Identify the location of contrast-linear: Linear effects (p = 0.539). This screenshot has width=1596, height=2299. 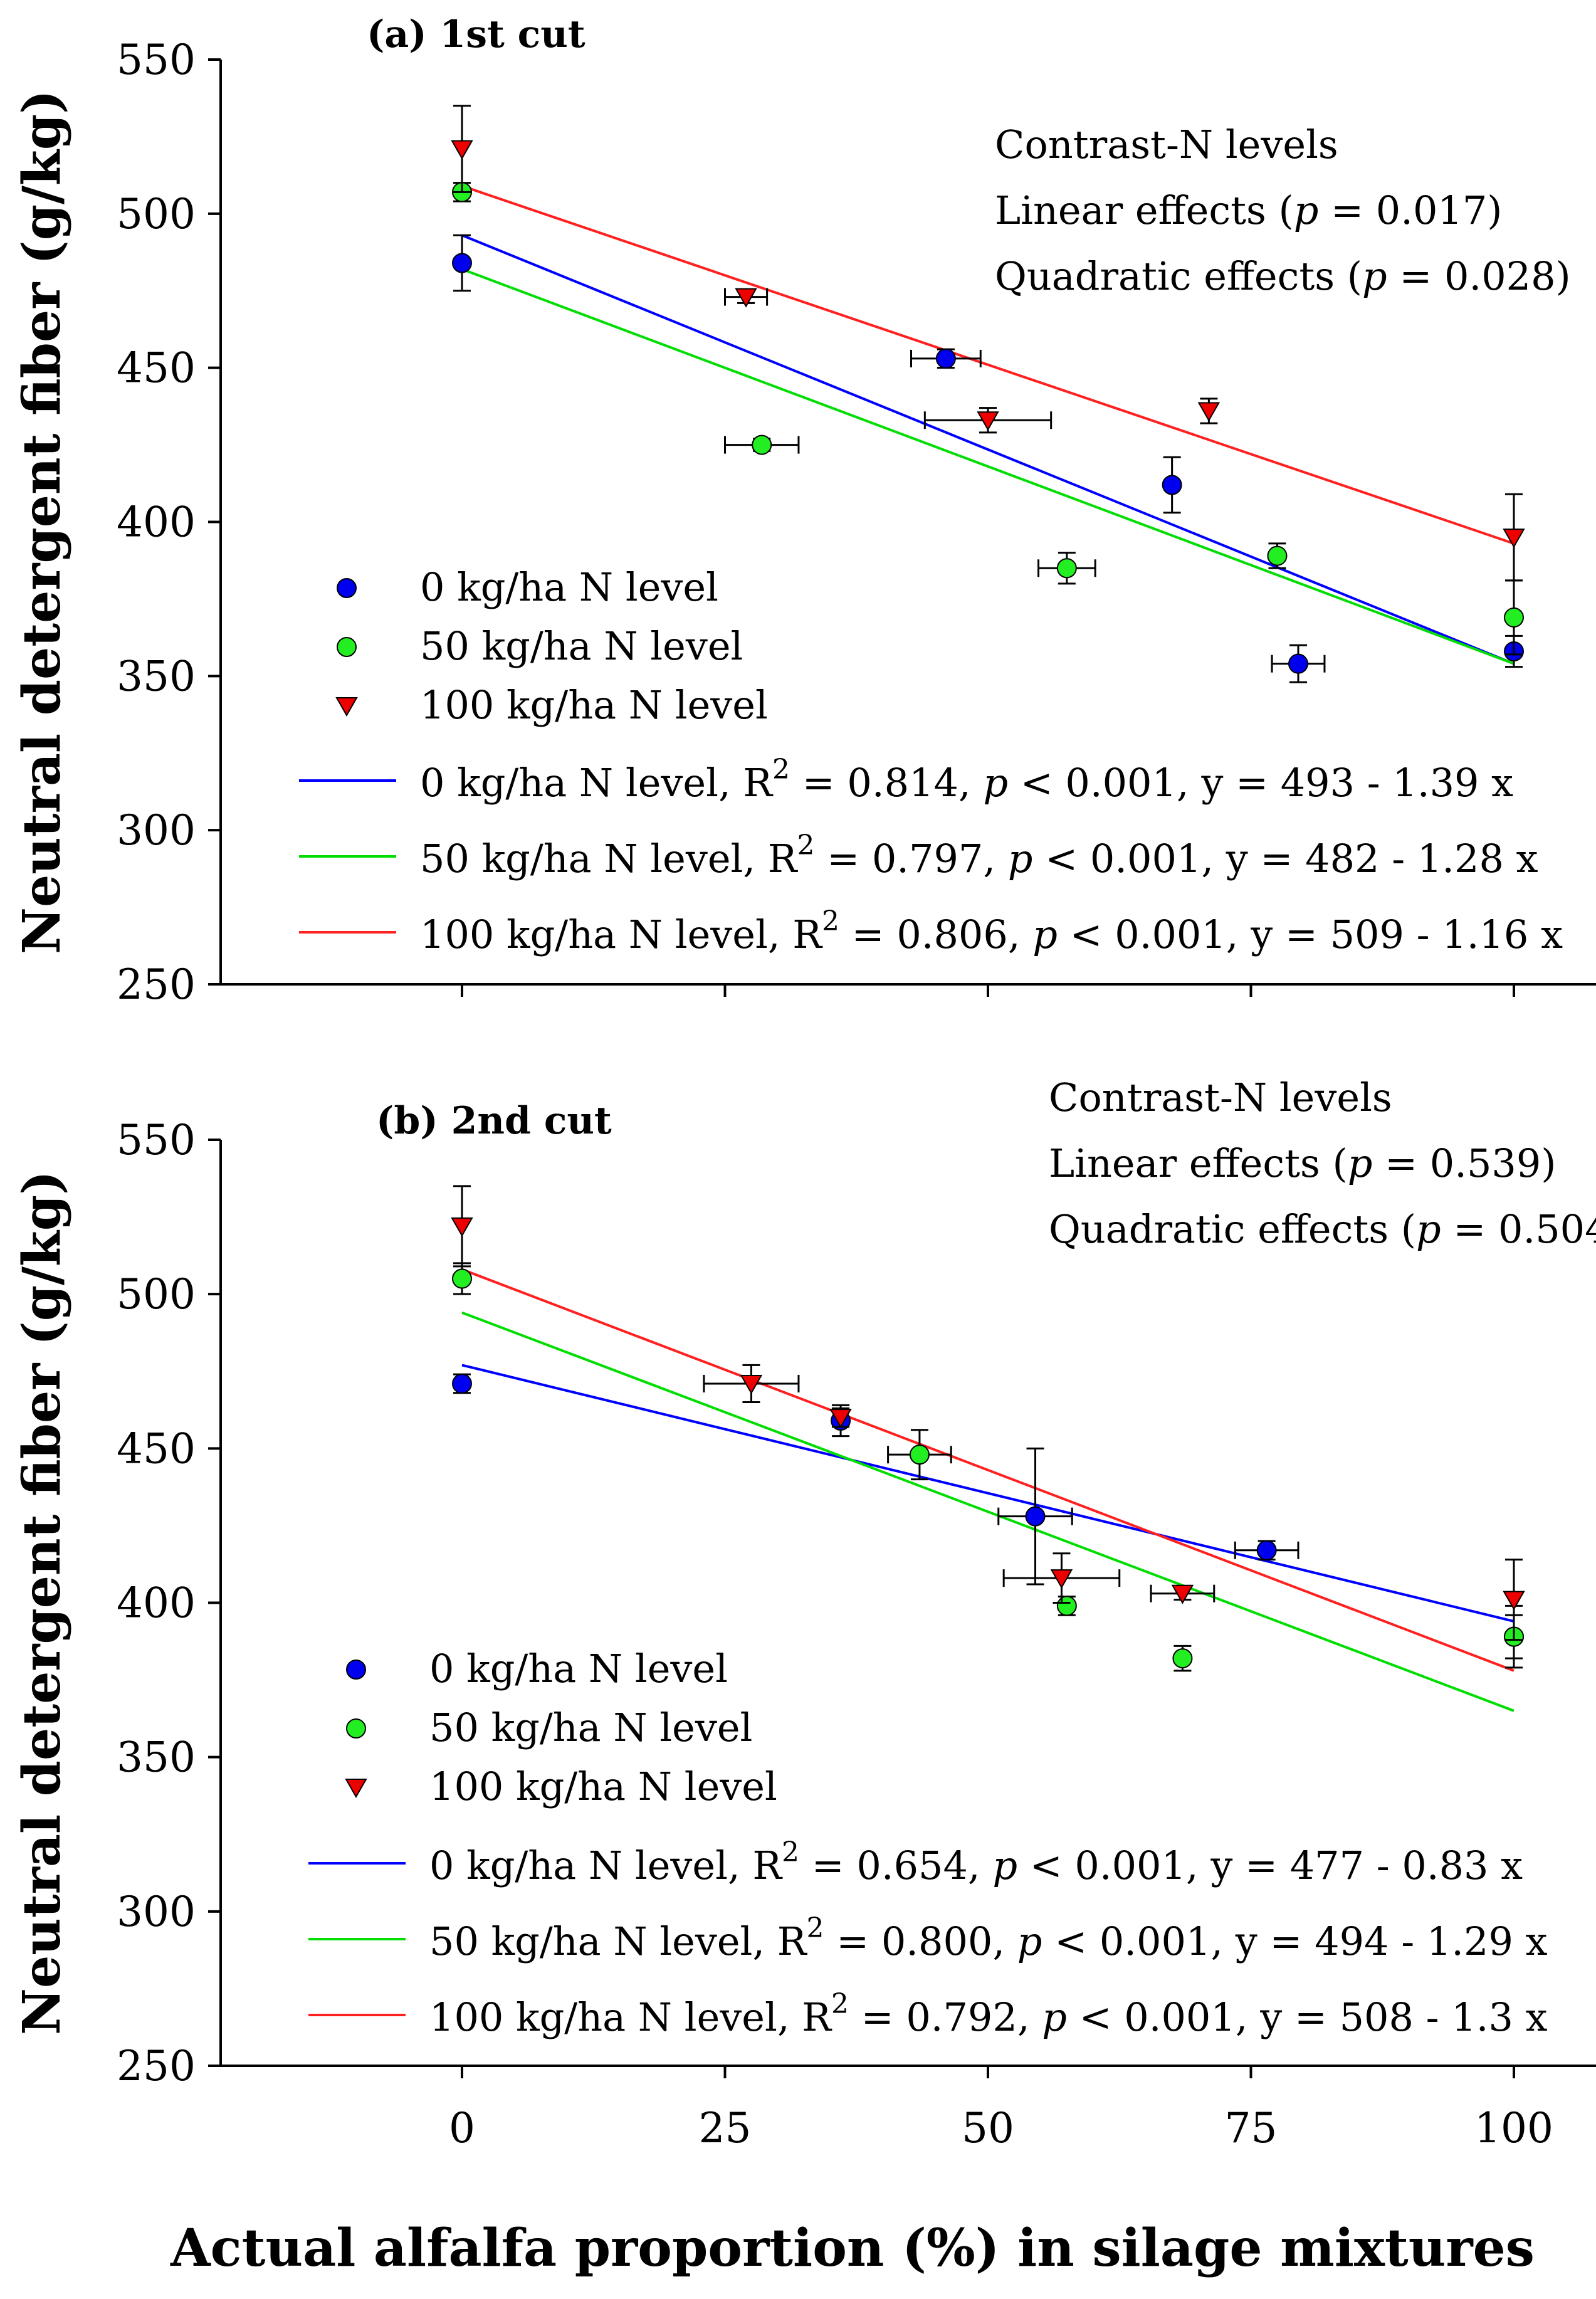
(1303, 1163).